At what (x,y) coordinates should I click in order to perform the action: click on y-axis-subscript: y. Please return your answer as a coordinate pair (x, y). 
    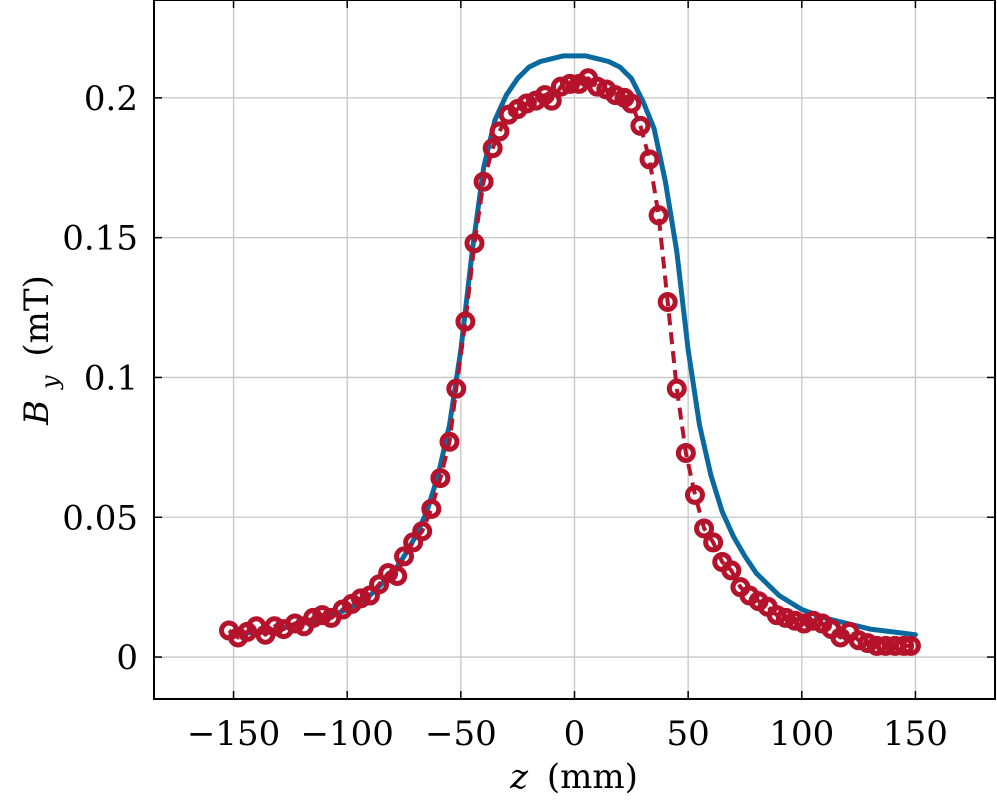
    Looking at the image, I should click on (50, 382).